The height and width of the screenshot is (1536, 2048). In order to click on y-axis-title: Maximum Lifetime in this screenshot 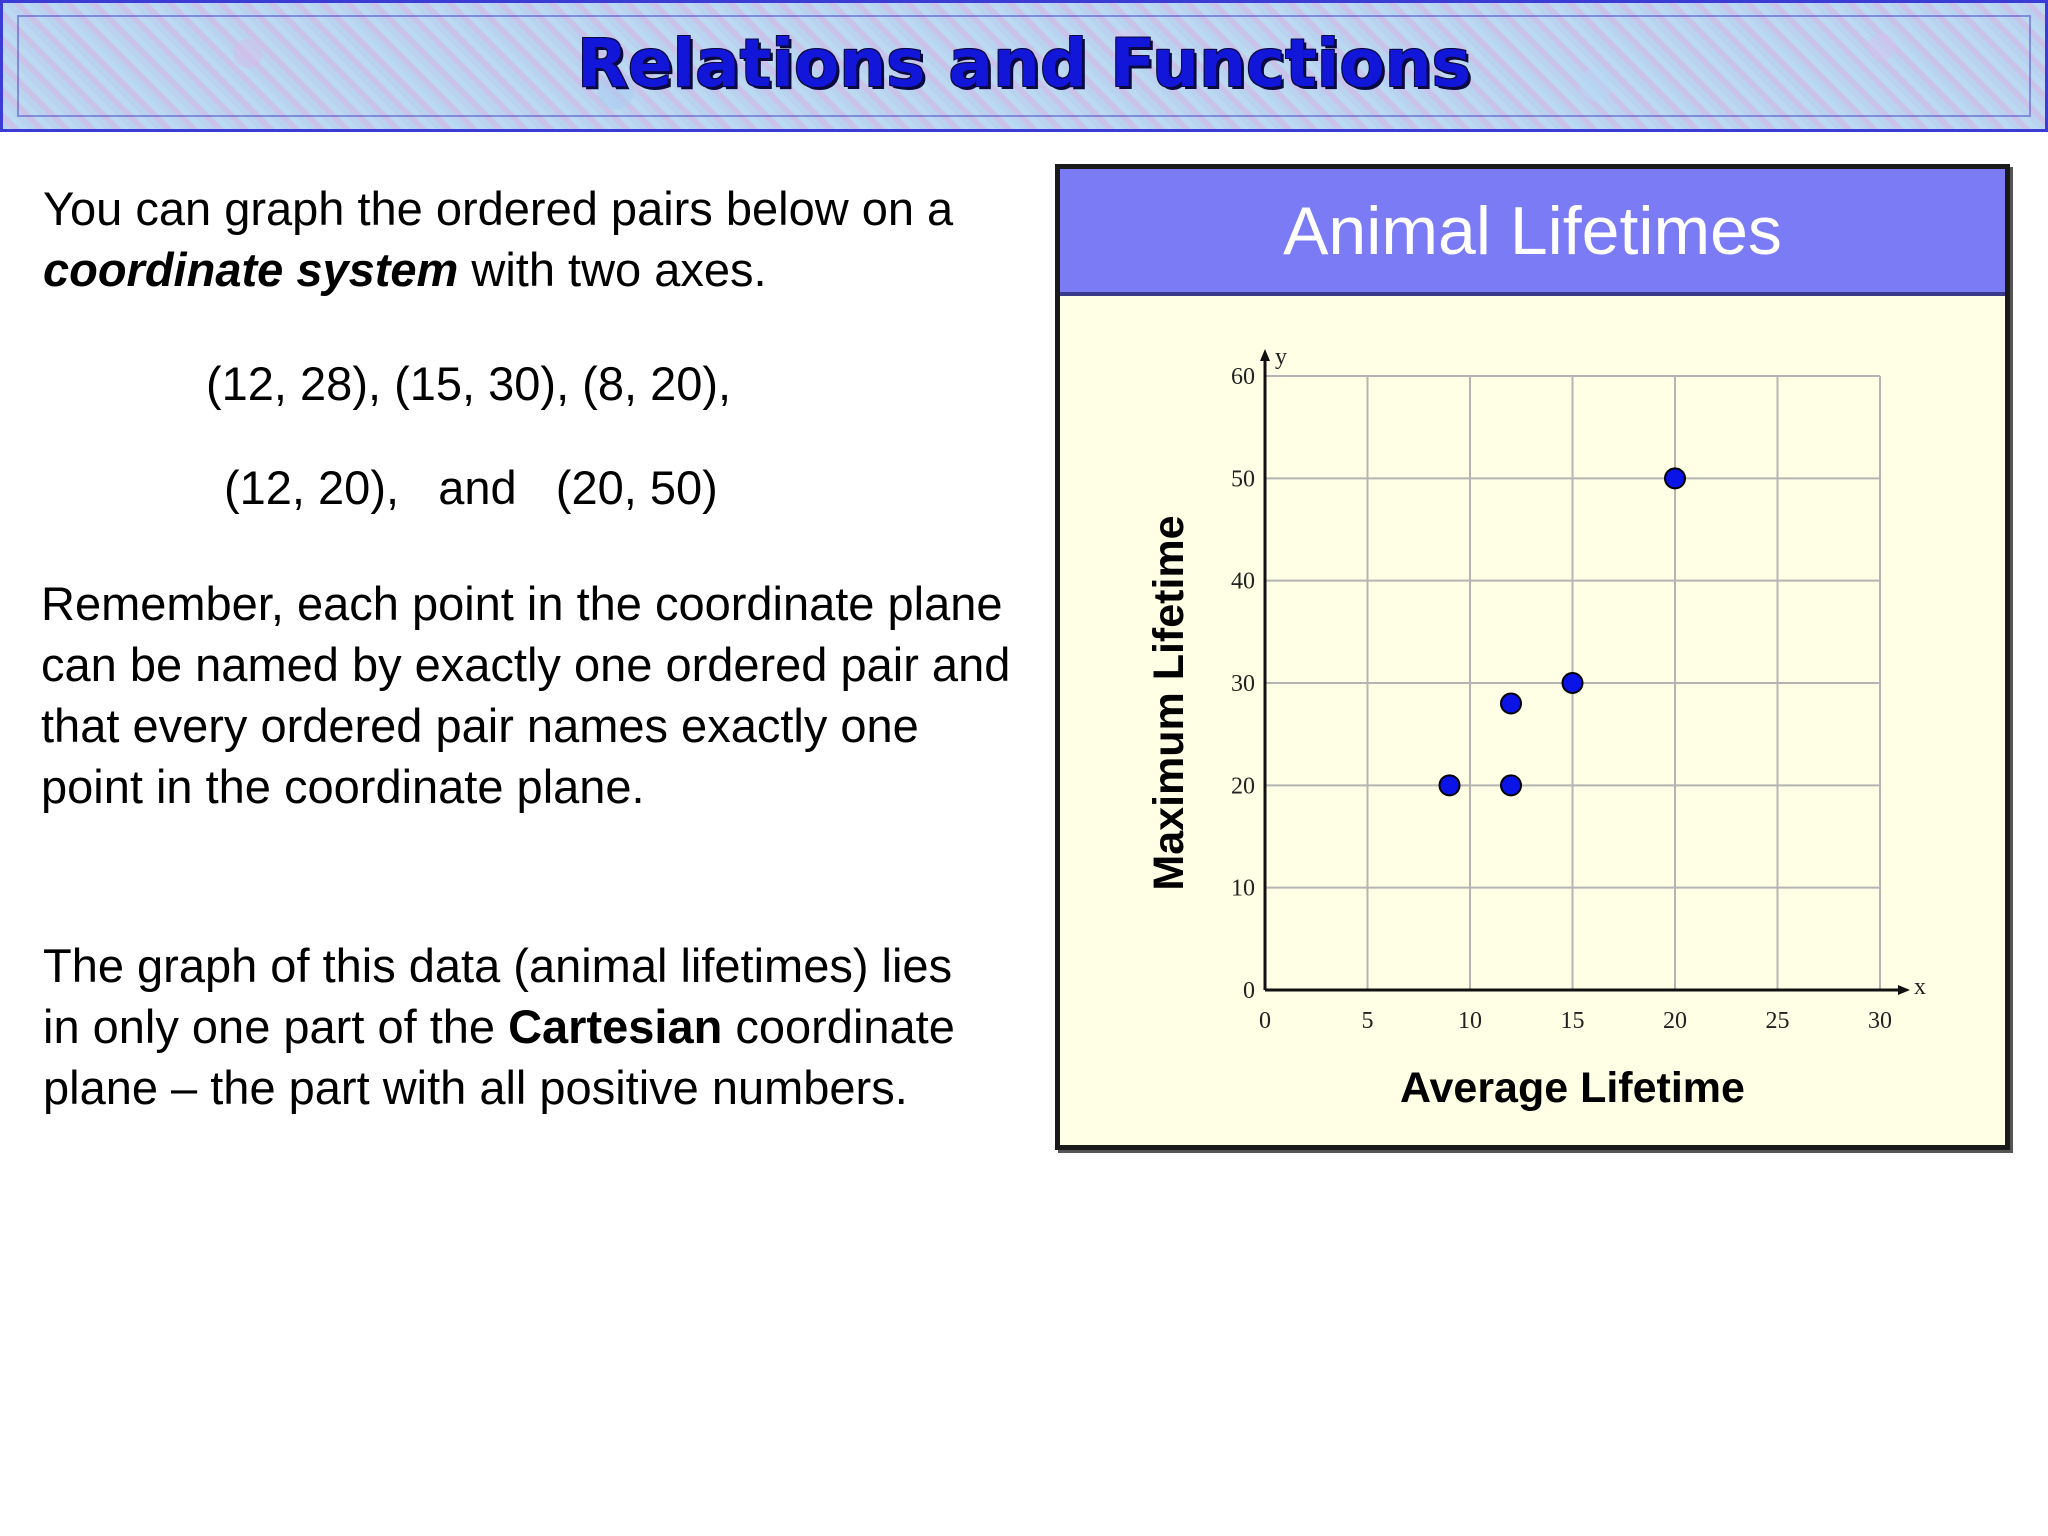, I will do `click(1169, 702)`.